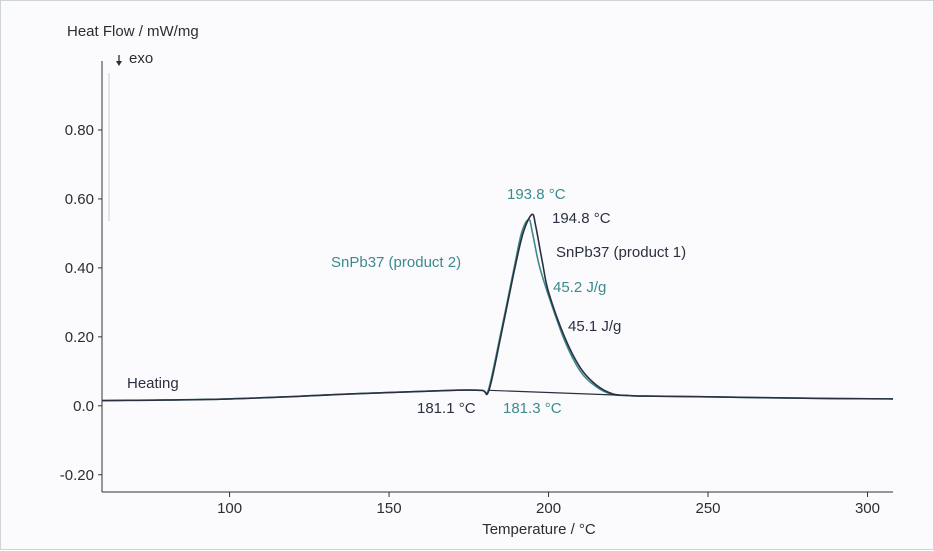 The height and width of the screenshot is (551, 934). I want to click on exo-indicator: exo, so click(134, 58).